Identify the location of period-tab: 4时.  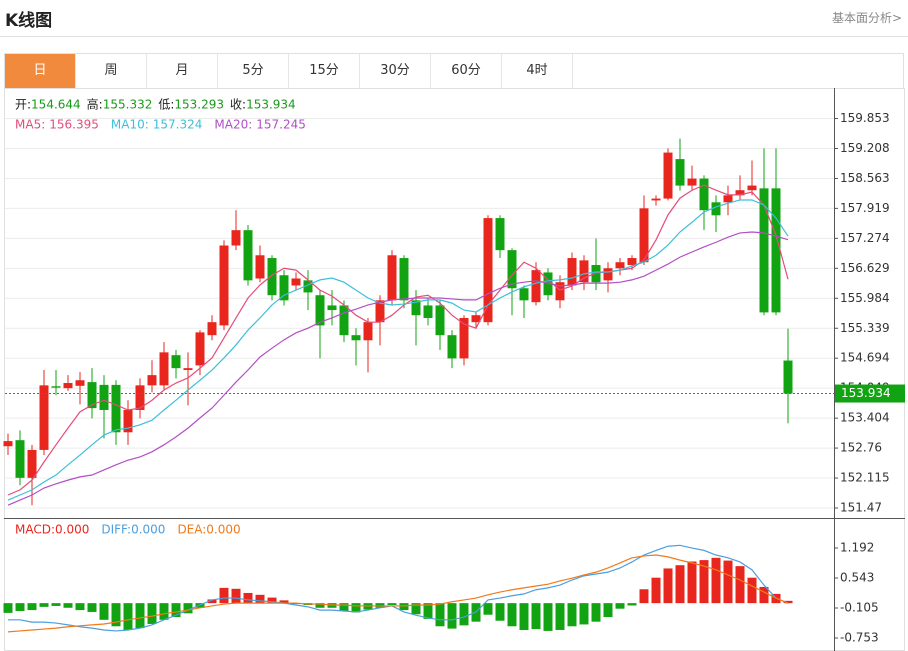
(537, 71).